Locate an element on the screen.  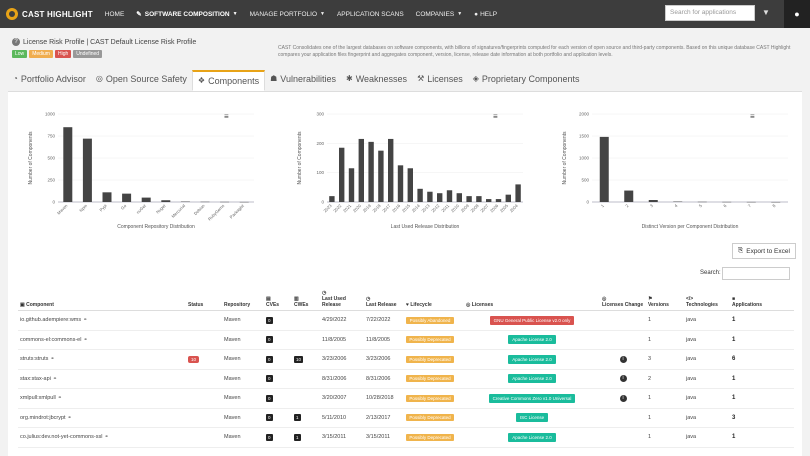
component-name: org.mindrot:jbcrypt is located at coordinates (43, 417).